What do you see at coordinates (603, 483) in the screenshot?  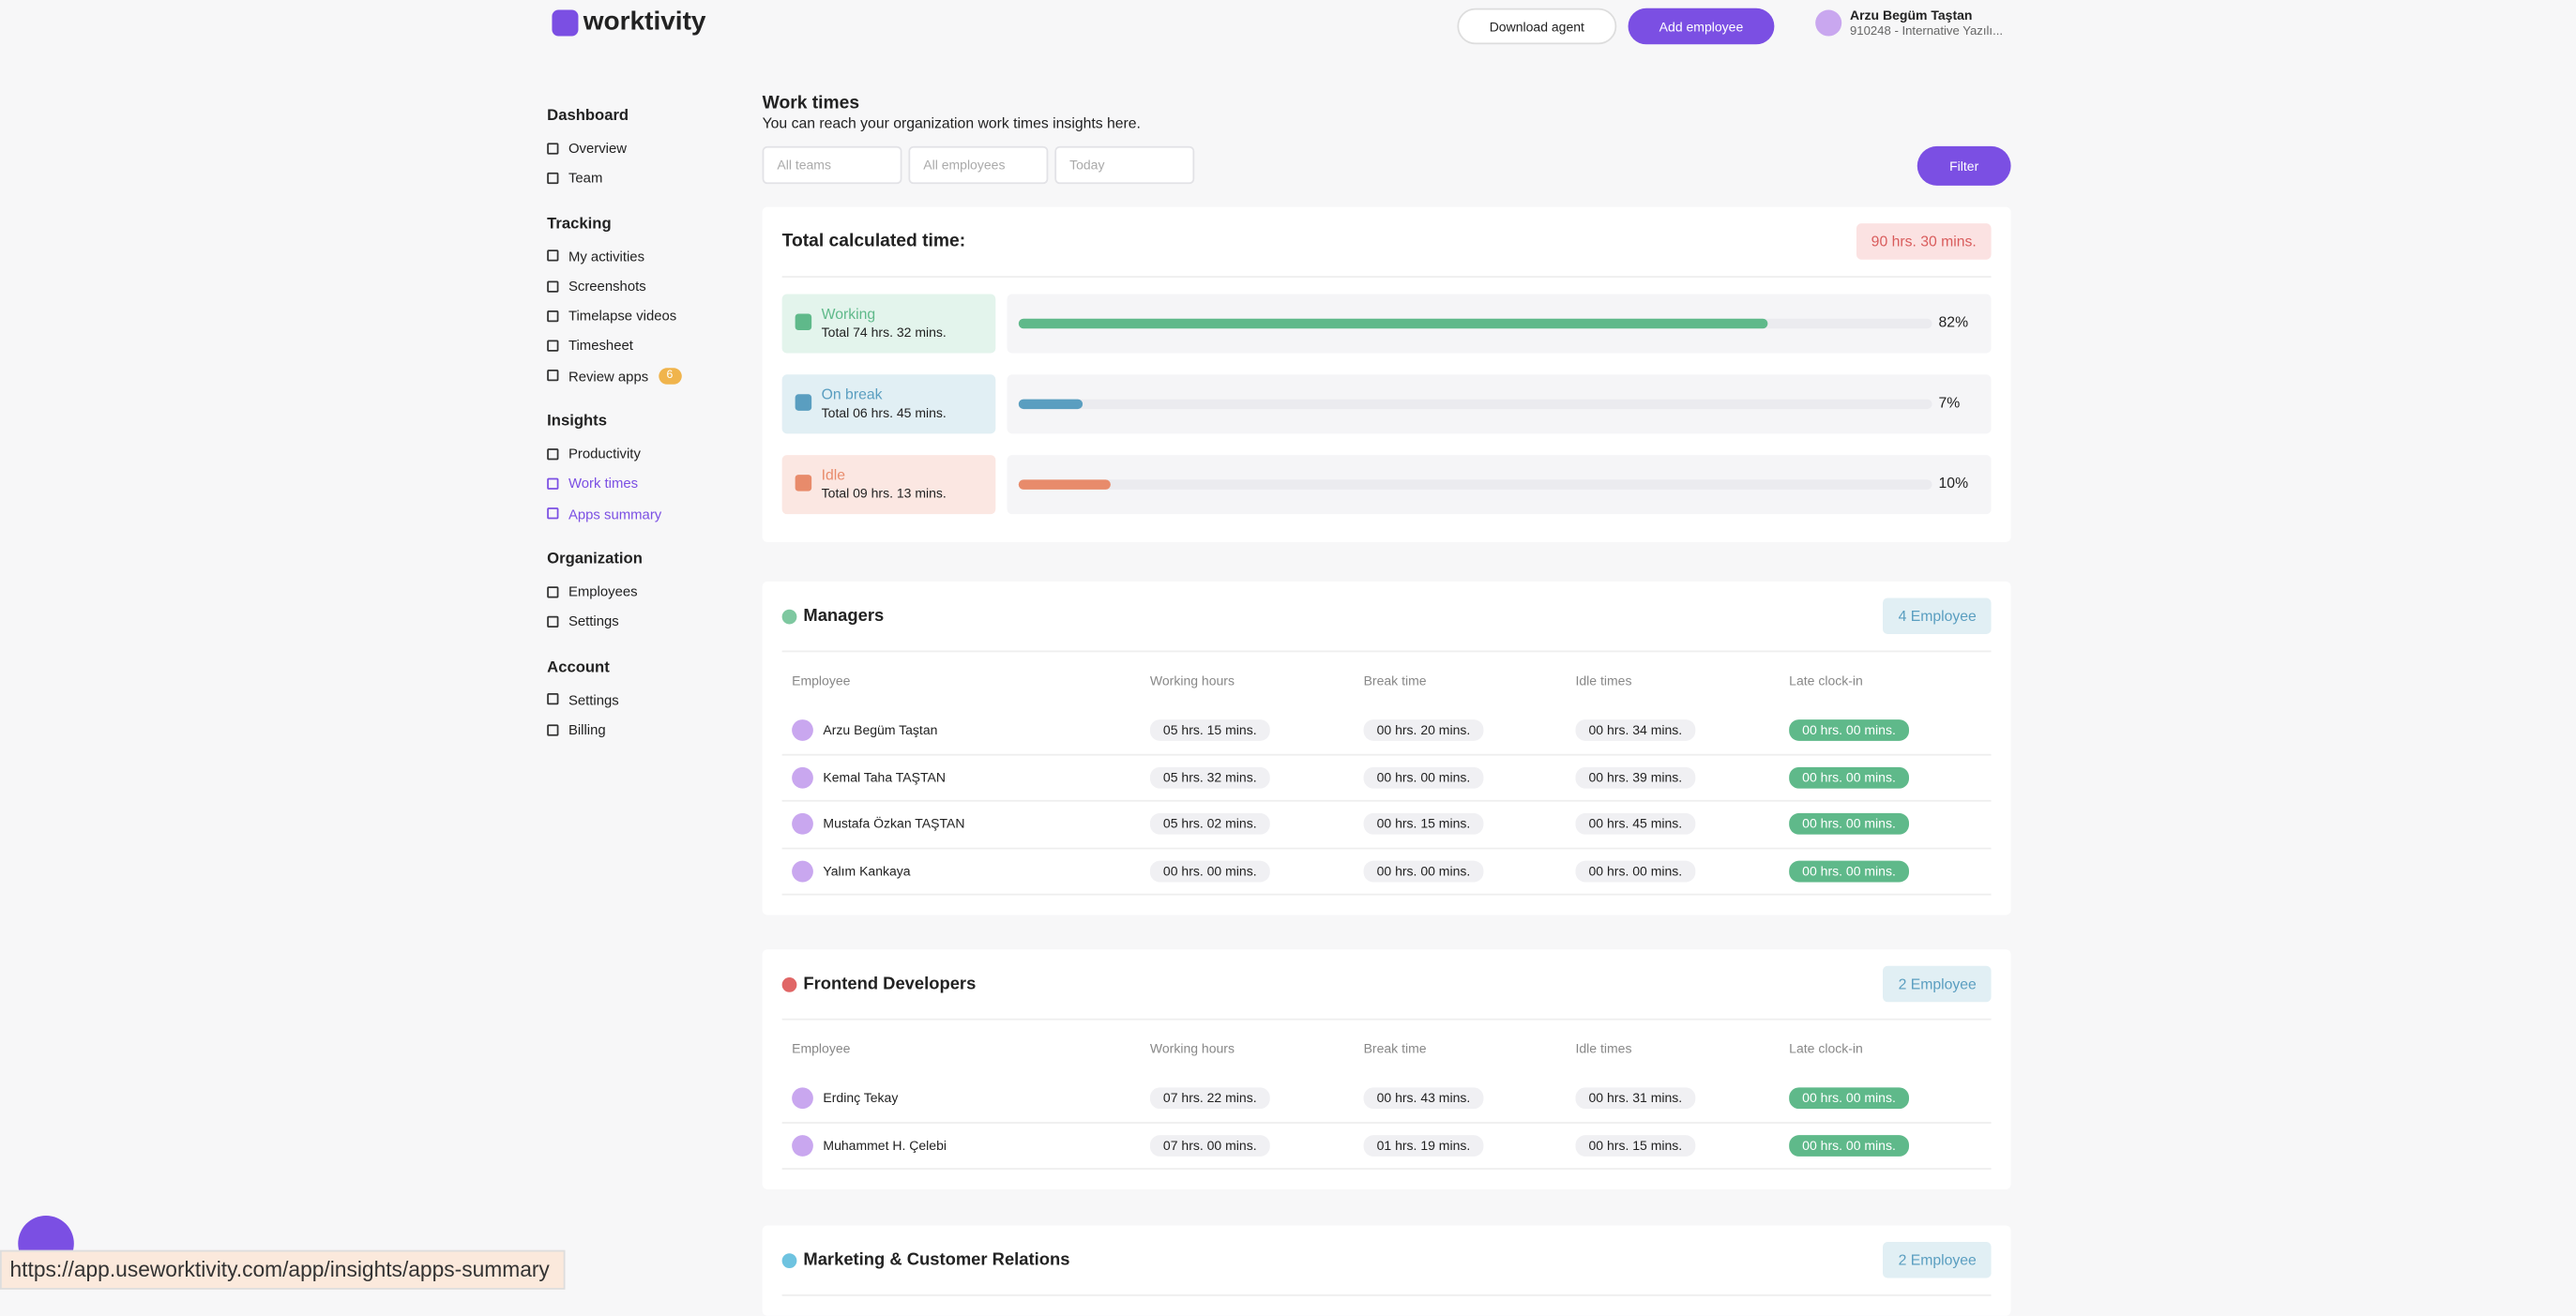 I see `sidebar-label: Work times` at bounding box center [603, 483].